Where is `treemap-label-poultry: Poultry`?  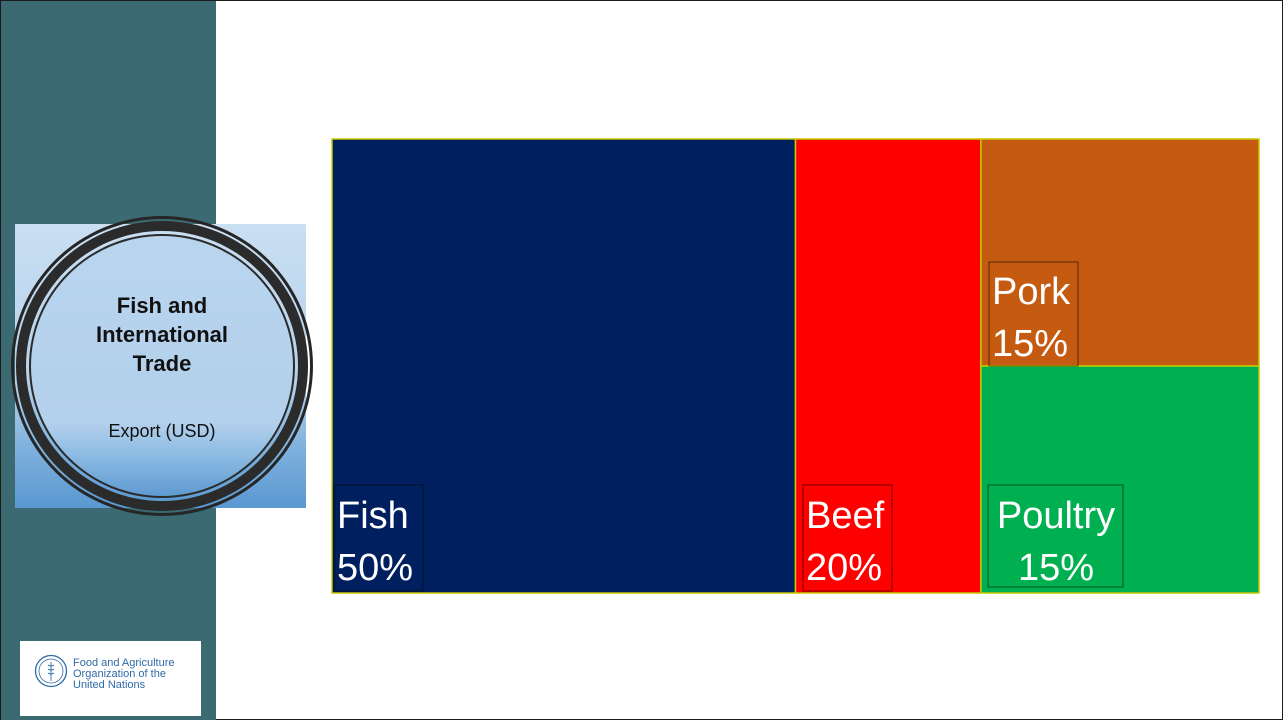 treemap-label-poultry: Poultry is located at coordinates (1056, 516).